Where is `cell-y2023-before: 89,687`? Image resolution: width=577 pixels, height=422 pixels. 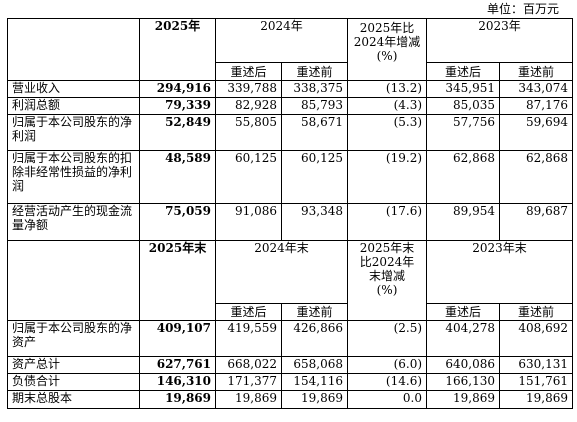 cell-y2023-before: 89,687 is located at coordinates (536, 222).